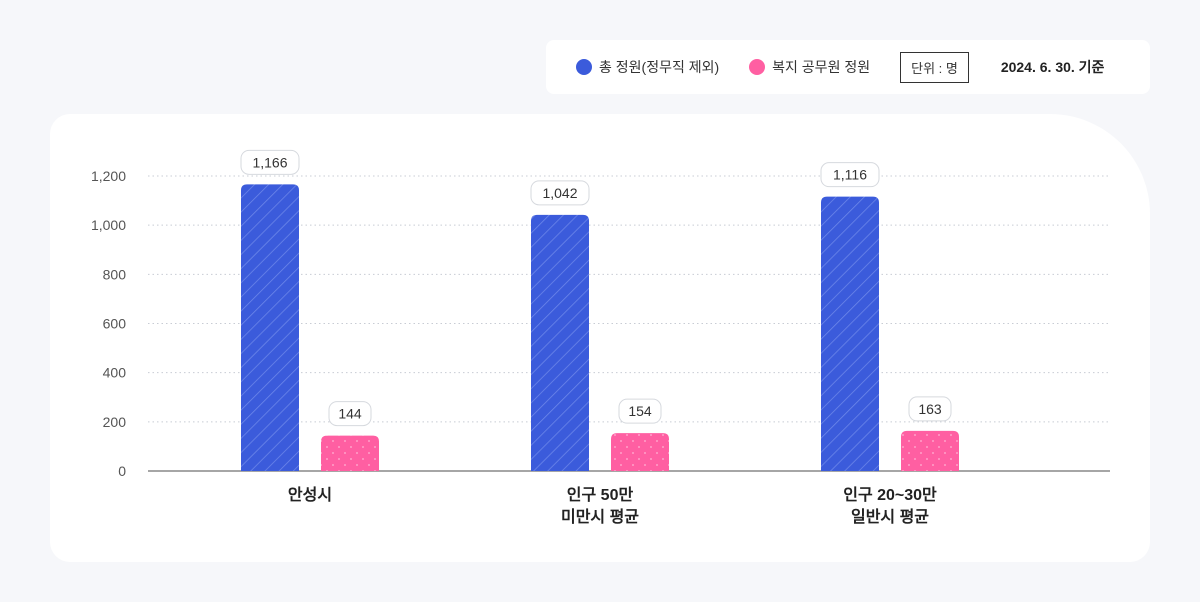 This screenshot has height=602, width=1200. I want to click on y-tick-label: 0, so click(122, 471).